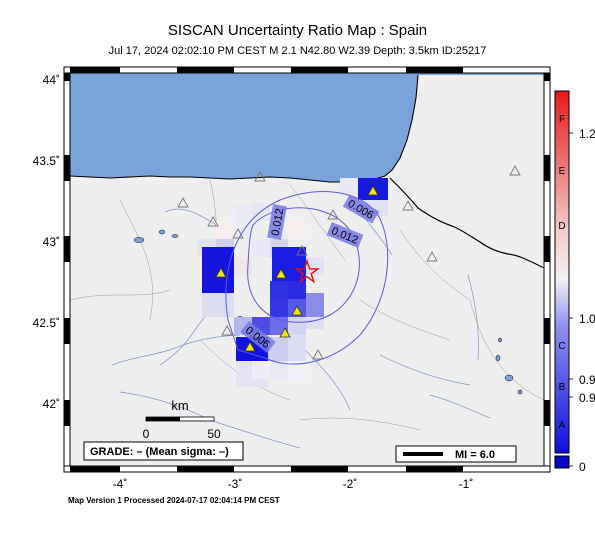 The height and width of the screenshot is (541, 595). What do you see at coordinates (297, 30) in the screenshot?
I see `map-title: SISCAN Uncertainty Ratio Map : Spain` at bounding box center [297, 30].